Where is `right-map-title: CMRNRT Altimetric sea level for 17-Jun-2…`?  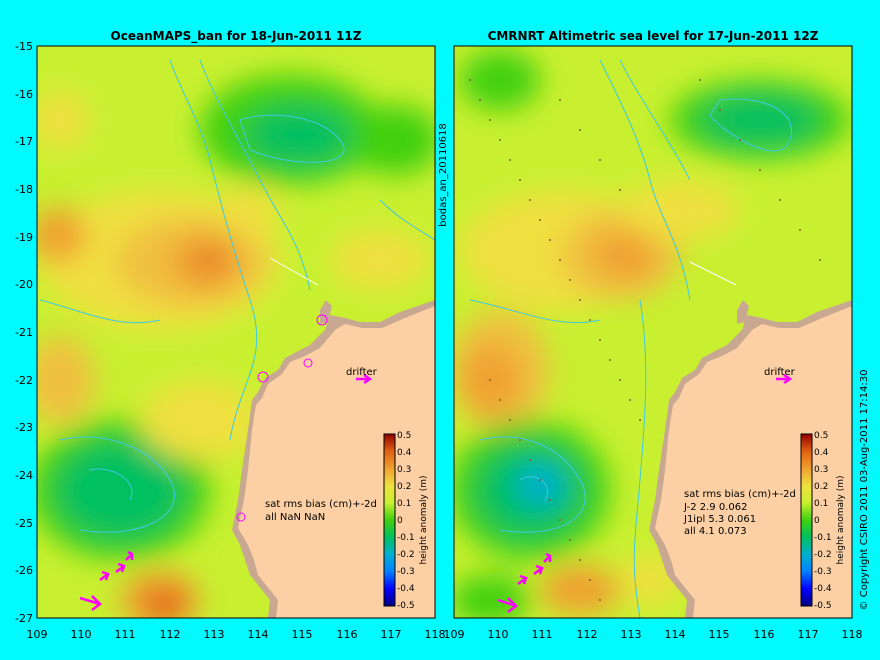
right-map-title: CMRNRT Altimetric sea level for 17-Jun-2… is located at coordinates (653, 36).